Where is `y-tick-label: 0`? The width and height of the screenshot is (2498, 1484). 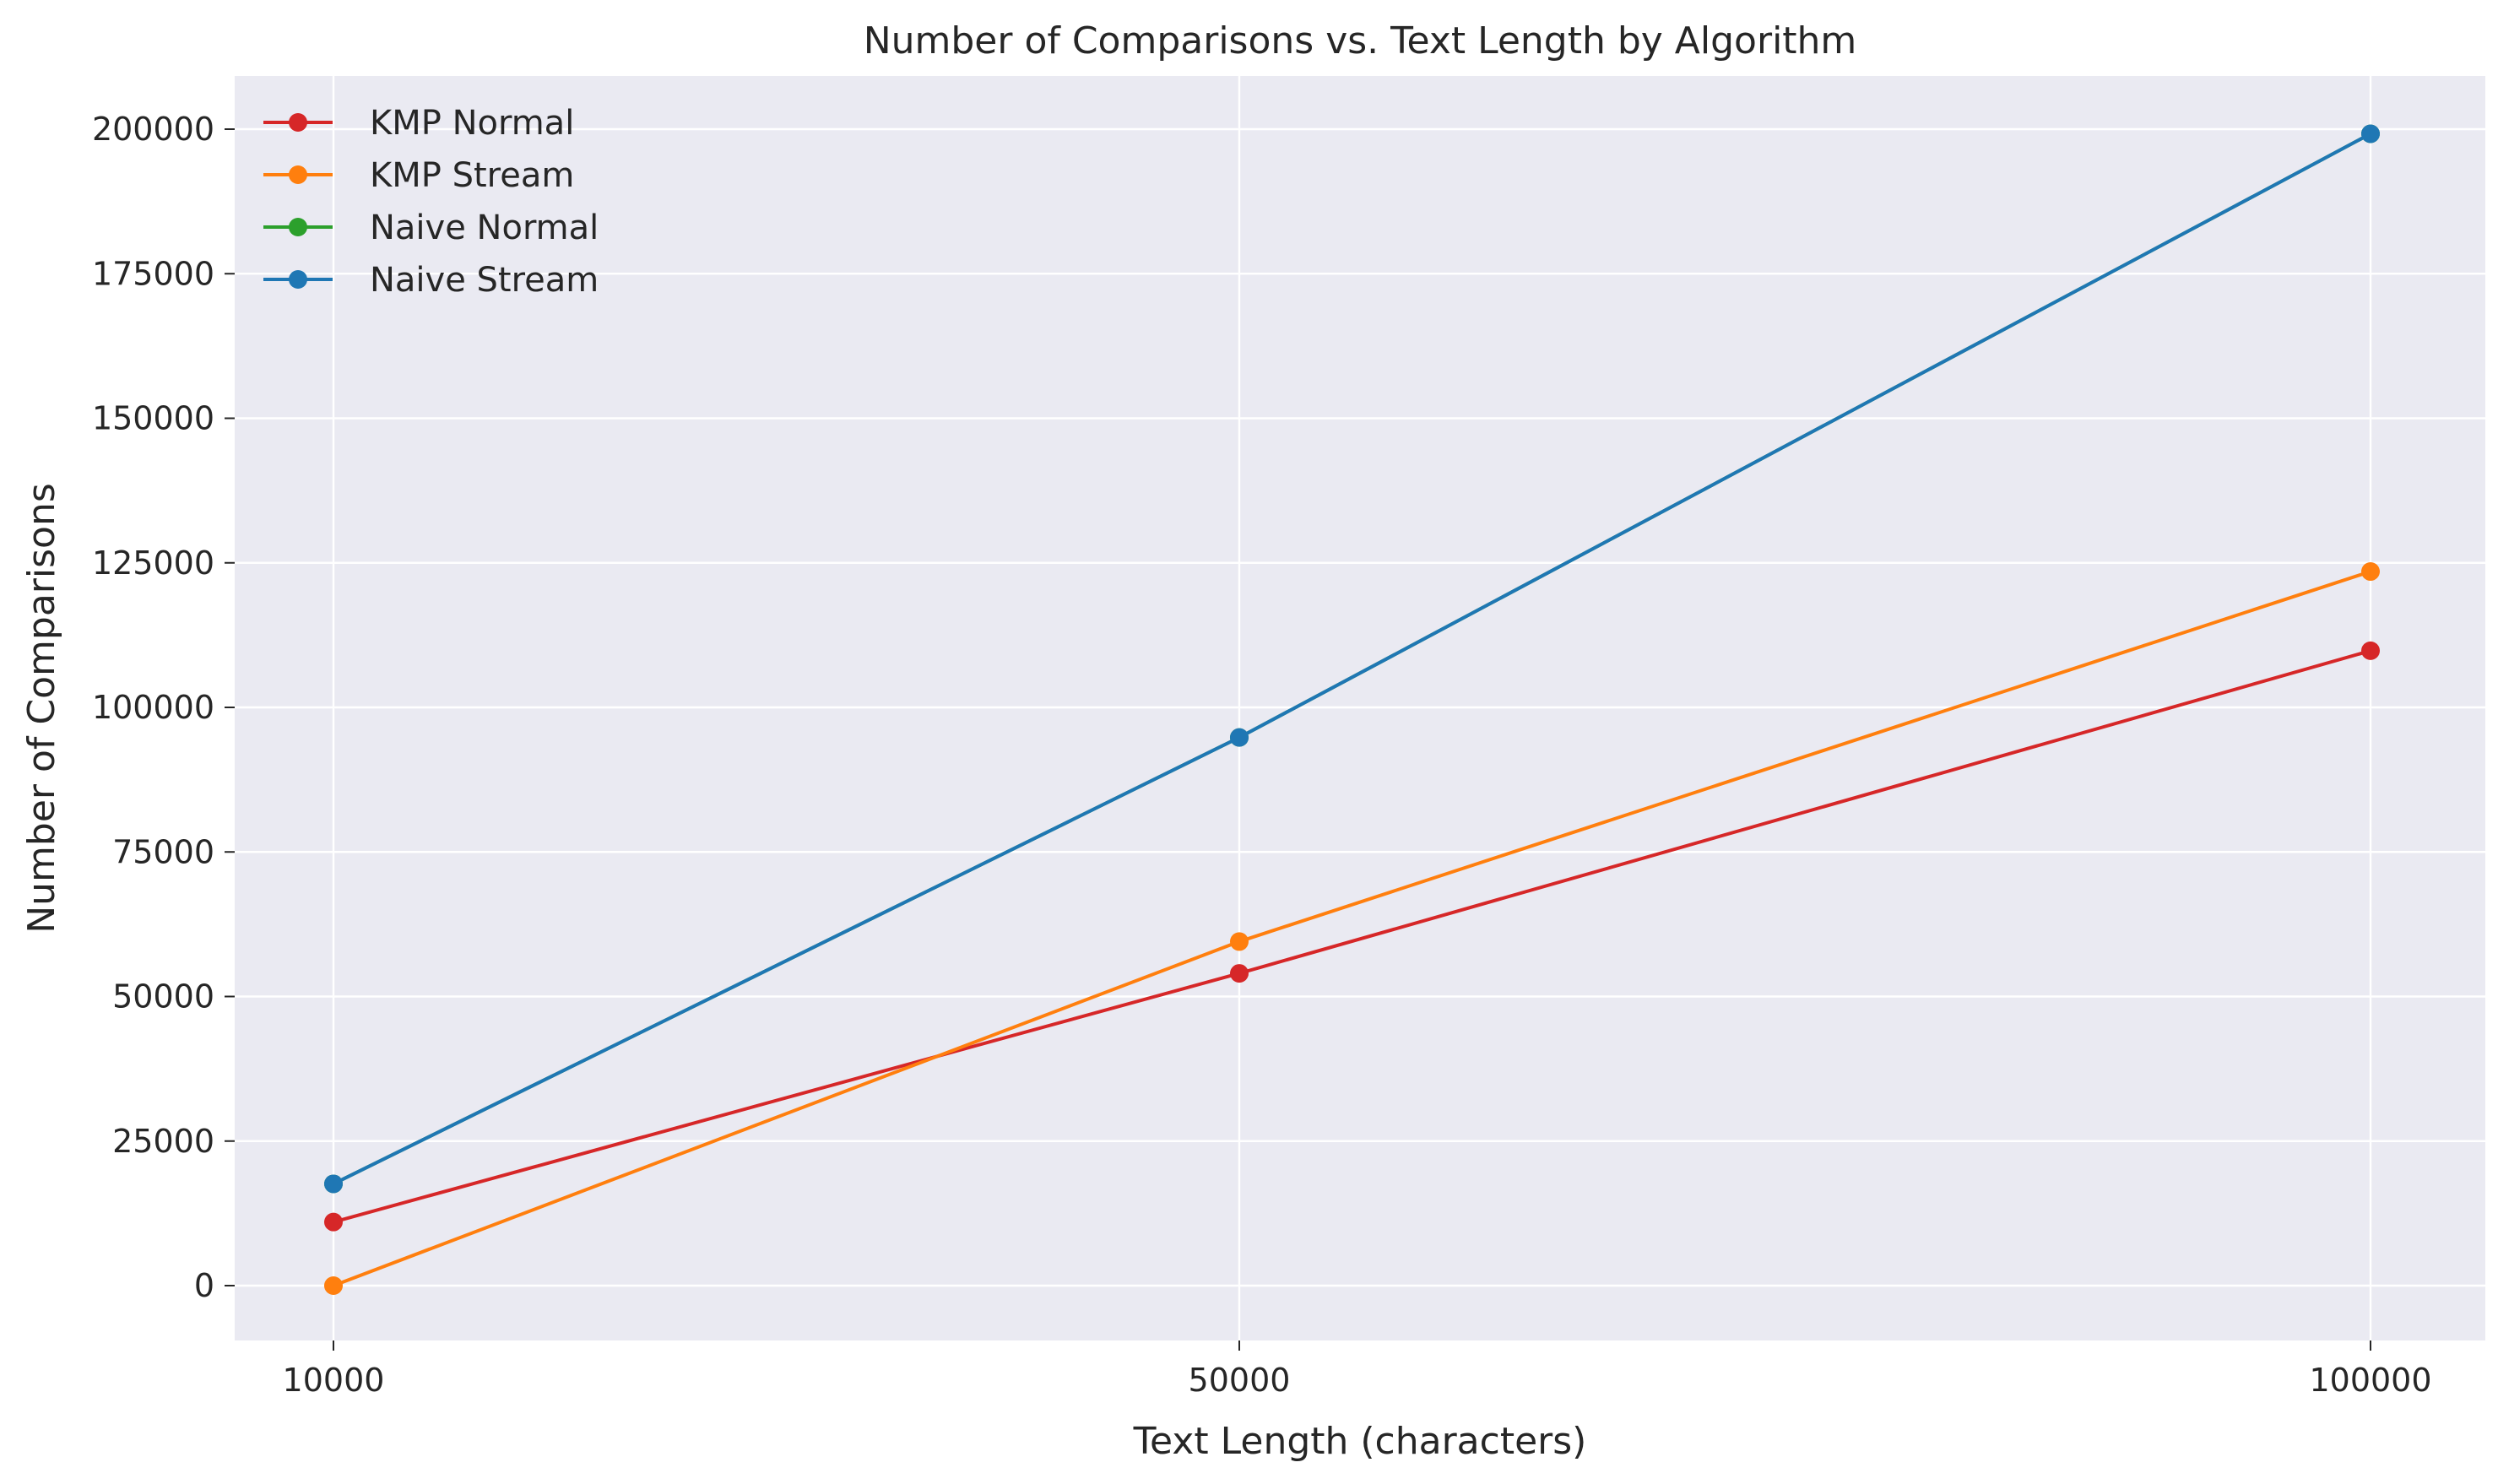 y-tick-label: 0 is located at coordinates (204, 1285).